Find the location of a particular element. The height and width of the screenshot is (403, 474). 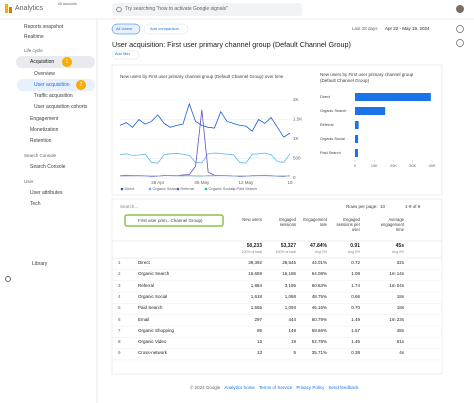

row-dimension: Email is located at coordinates (144, 319).